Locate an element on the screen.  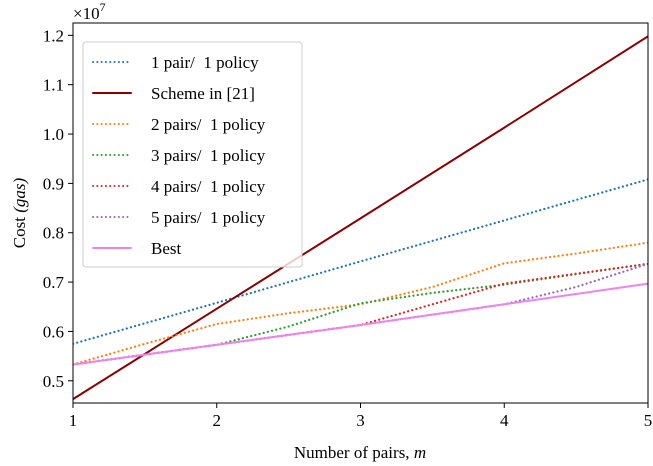
x-axis-title-text: Number of pairs, is located at coordinates (354, 452).